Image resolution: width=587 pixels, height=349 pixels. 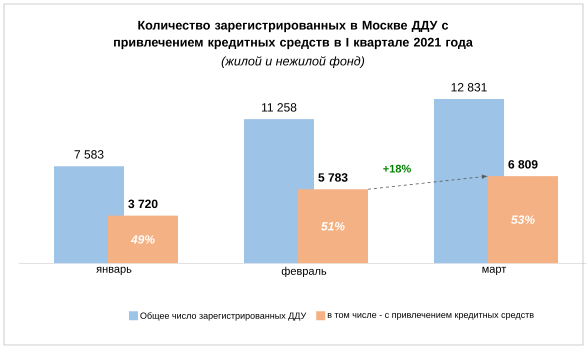 I want to click on x-tick-label: январь, so click(x=114, y=270).